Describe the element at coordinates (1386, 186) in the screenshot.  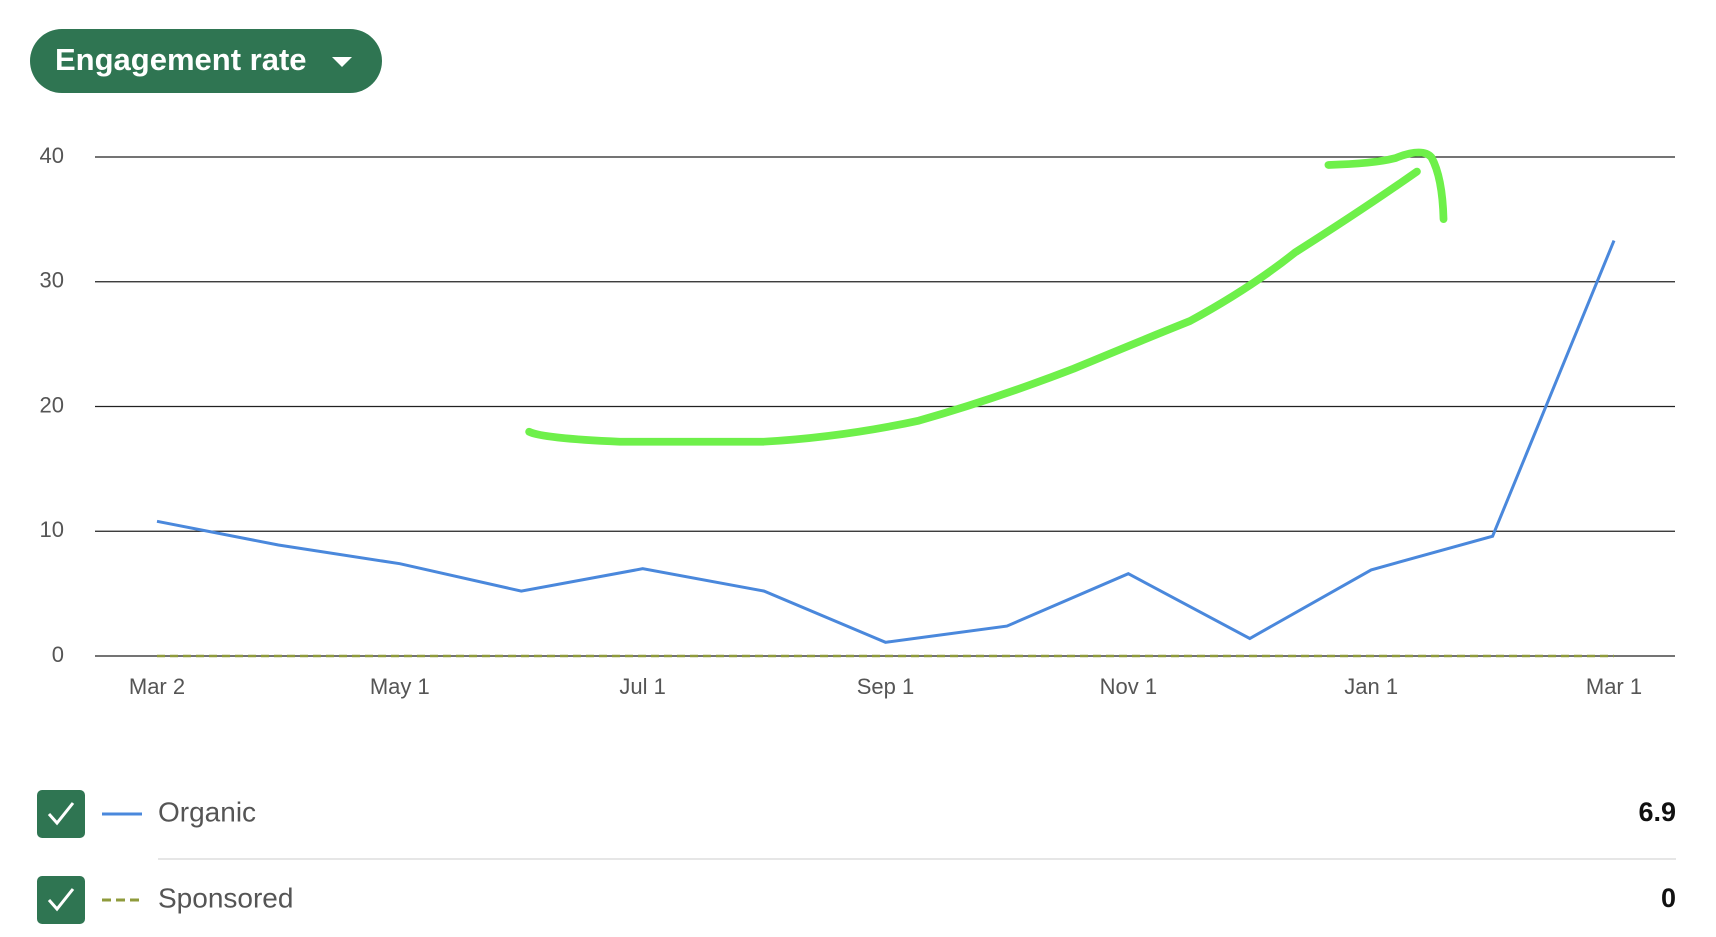
I see `annotation-hook` at that location.